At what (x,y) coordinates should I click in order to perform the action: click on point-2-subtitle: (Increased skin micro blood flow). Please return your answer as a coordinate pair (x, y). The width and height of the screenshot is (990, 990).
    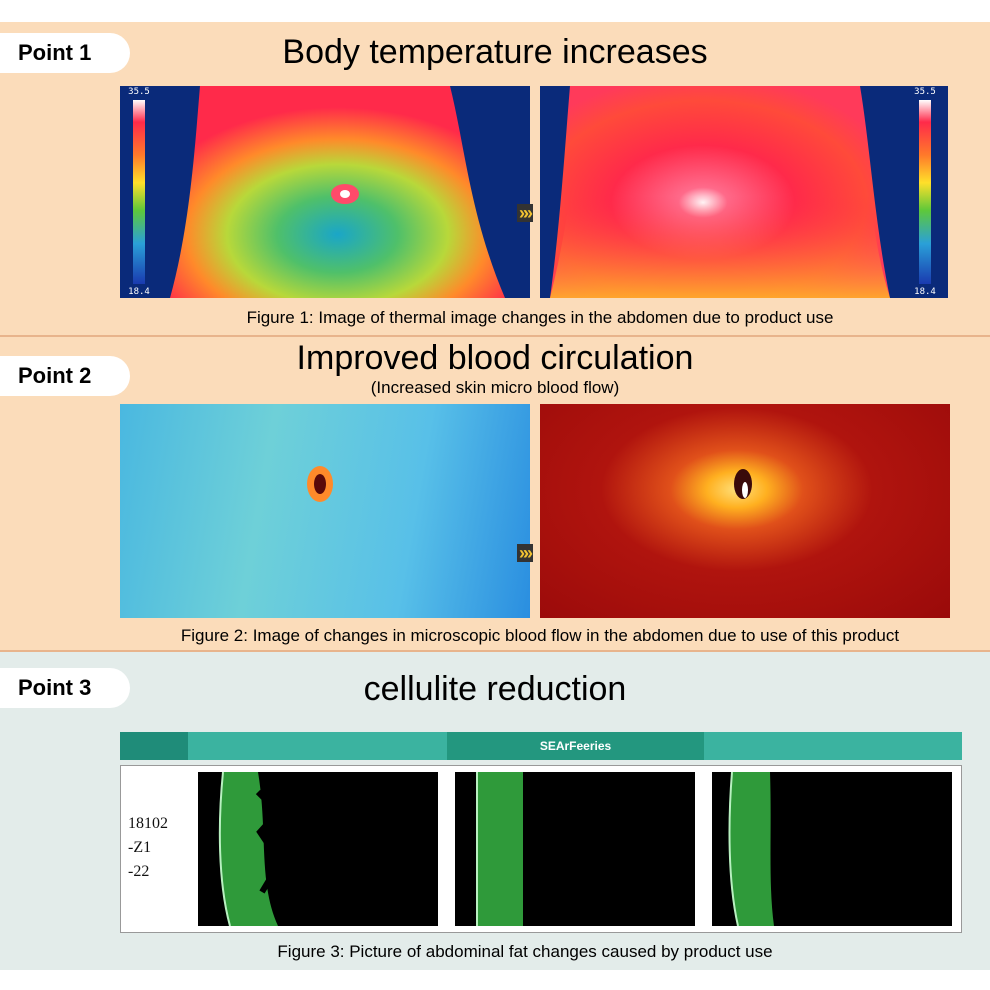
    Looking at the image, I should click on (495, 387).